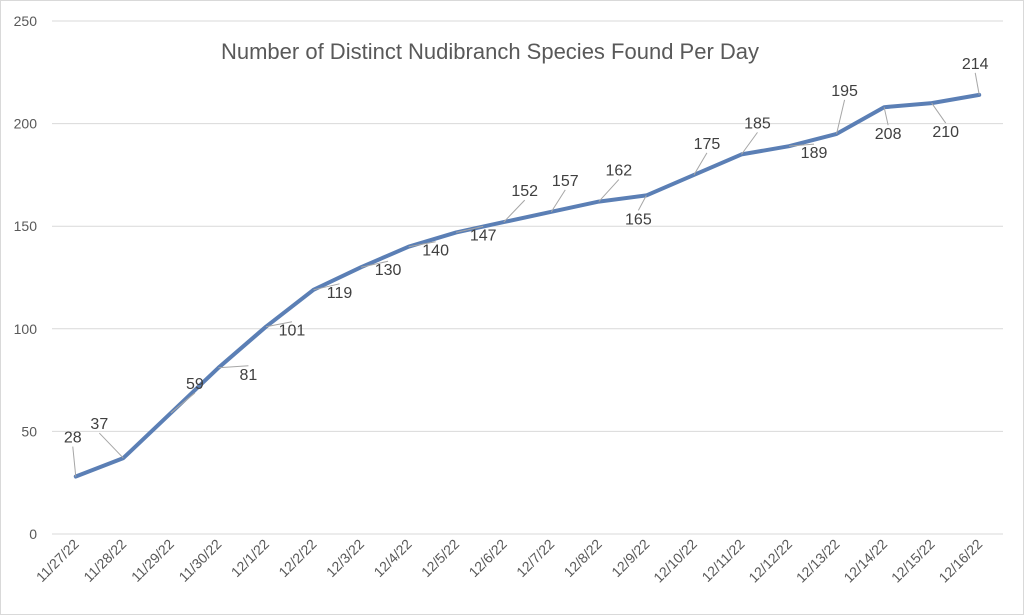 The height and width of the screenshot is (615, 1024). Describe the element at coordinates (483, 235) in the screenshot. I see `data-label: 147` at that location.